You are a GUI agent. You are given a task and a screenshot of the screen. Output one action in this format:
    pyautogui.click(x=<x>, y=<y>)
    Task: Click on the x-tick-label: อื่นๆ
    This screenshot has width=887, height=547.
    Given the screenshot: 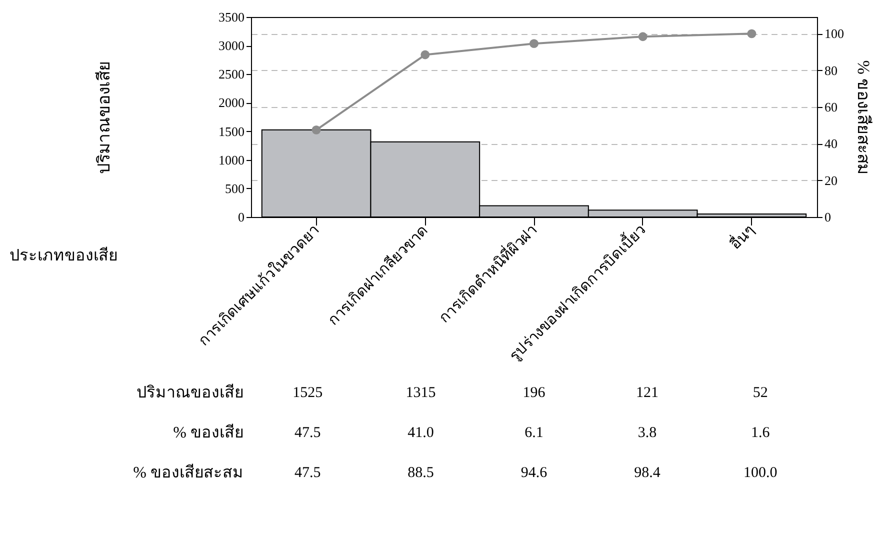 What is the action you would take?
    pyautogui.click(x=741, y=236)
    